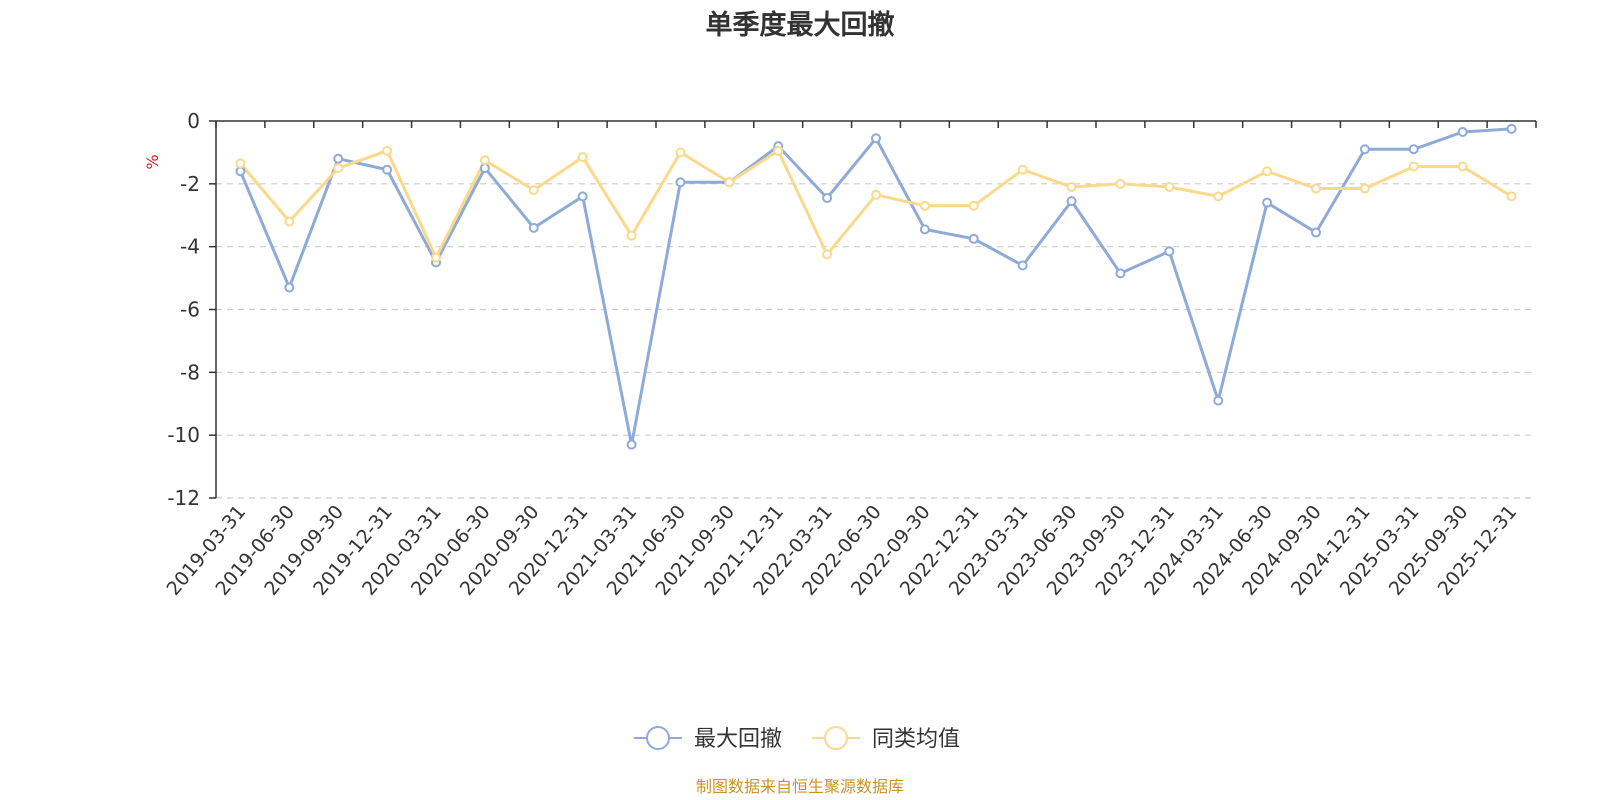 This screenshot has height=800, width=1600. What do you see at coordinates (800, 786) in the screenshot?
I see `source-note: 制图数据来自恒生聚源数据库` at bounding box center [800, 786].